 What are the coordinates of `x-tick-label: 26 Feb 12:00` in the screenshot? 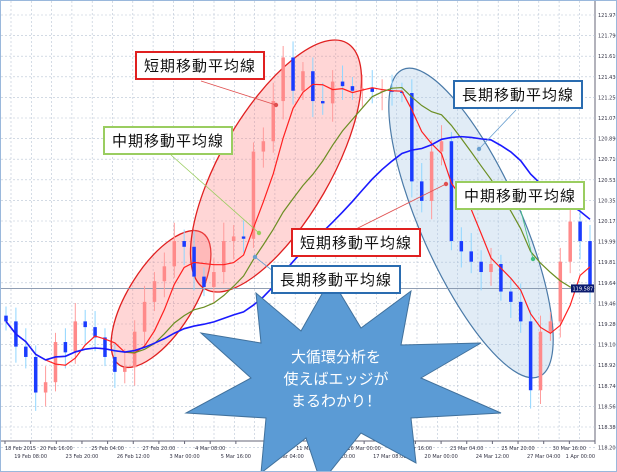 It's located at (133, 457).